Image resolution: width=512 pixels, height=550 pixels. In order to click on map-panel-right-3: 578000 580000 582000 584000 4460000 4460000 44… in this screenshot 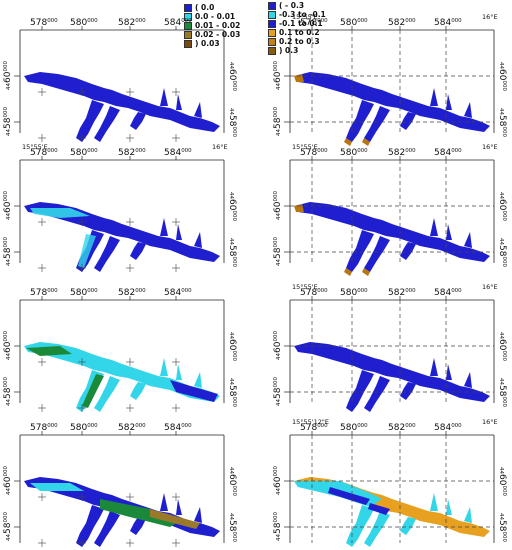, I will do `click(390, 347)`.